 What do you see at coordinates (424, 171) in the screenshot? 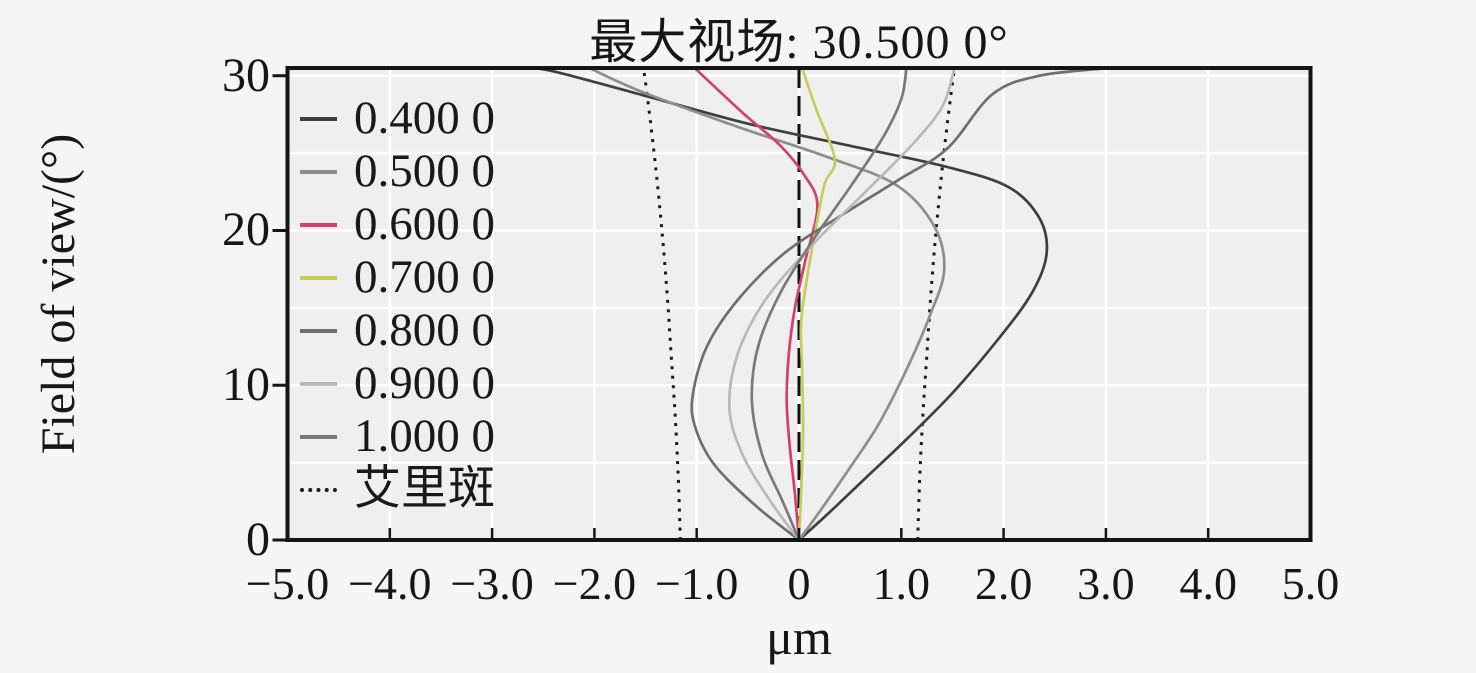
I see `legend-label: 0.500 0` at bounding box center [424, 171].